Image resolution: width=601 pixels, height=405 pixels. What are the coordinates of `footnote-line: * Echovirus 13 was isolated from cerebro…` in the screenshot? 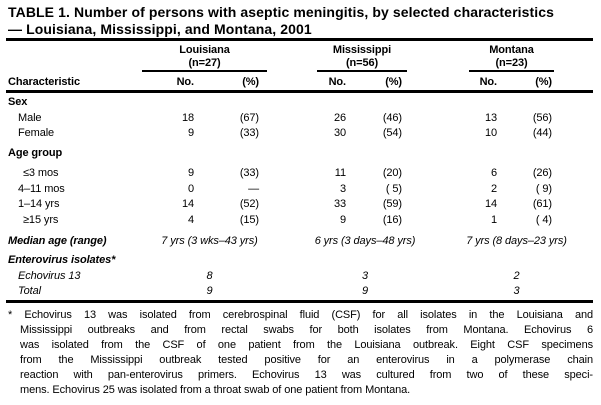 It's located at (300, 315).